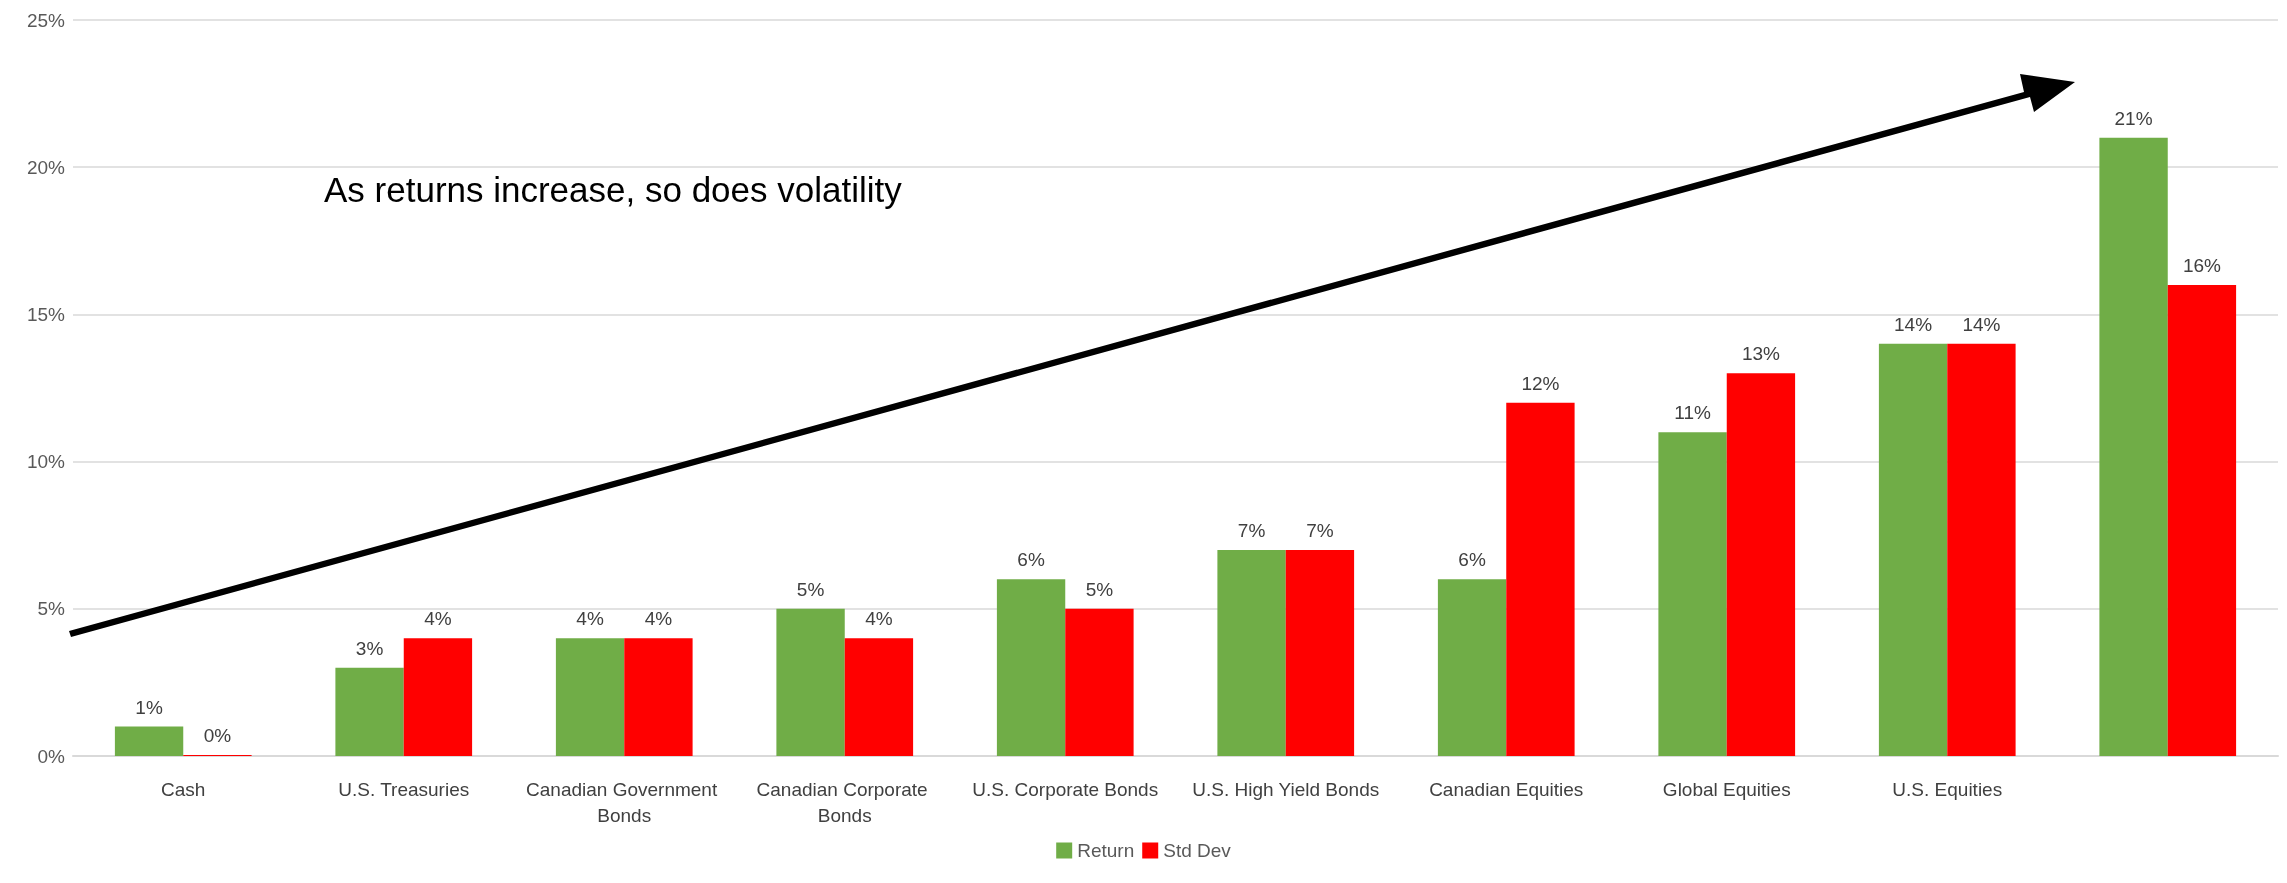  Describe the element at coordinates (1286, 789) in the screenshot. I see `x-tick-label: U.S. High Yield Bonds` at that location.